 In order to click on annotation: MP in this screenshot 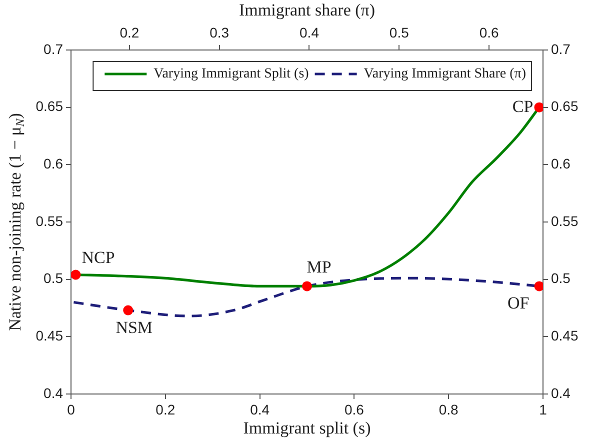, I will do `click(319, 267)`.